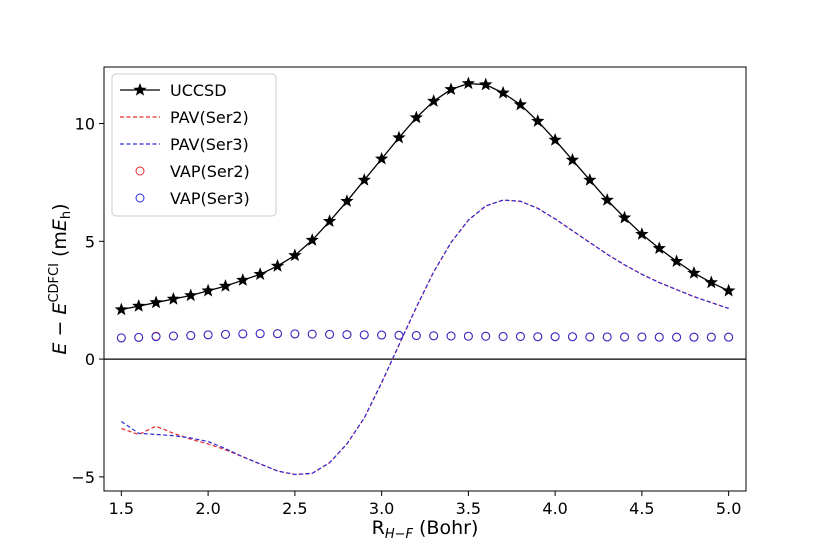 This screenshot has height=554, width=830. Describe the element at coordinates (468, 508) in the screenshot. I see `x-tick-label: 3.5` at that location.